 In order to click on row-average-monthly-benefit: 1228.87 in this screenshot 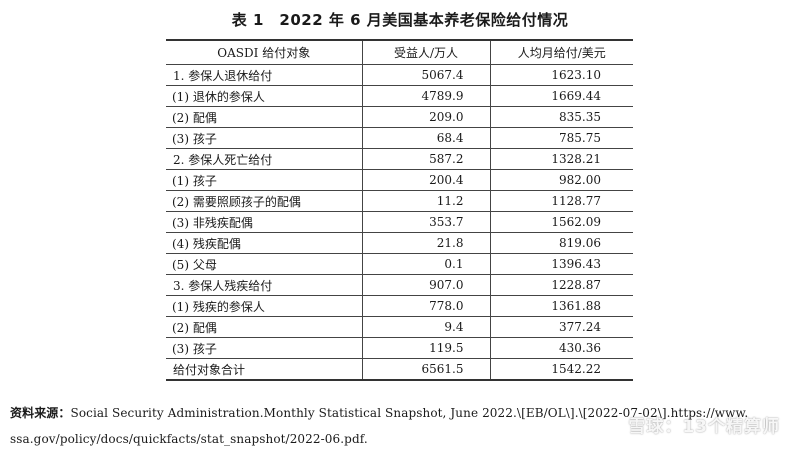, I will do `click(561, 285)`.